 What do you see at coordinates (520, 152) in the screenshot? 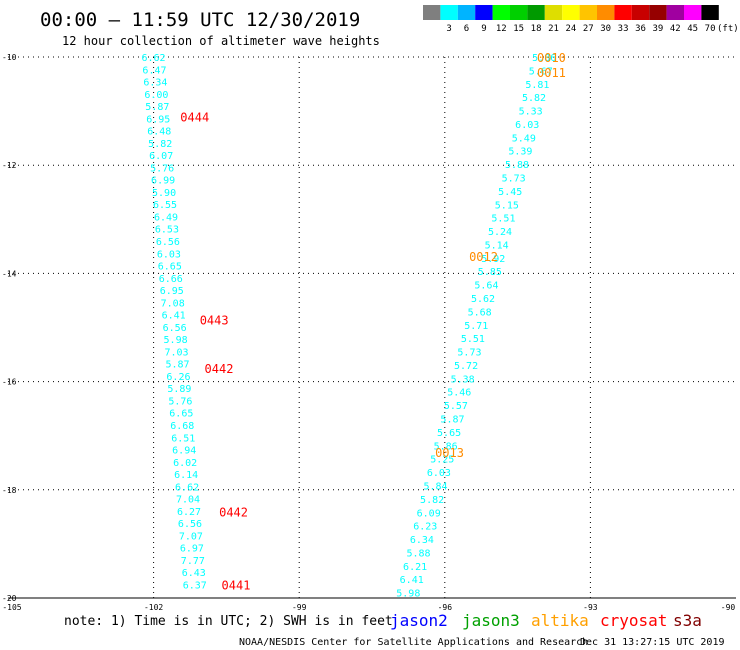
I see `wave-height-value: 5.39` at bounding box center [520, 152].